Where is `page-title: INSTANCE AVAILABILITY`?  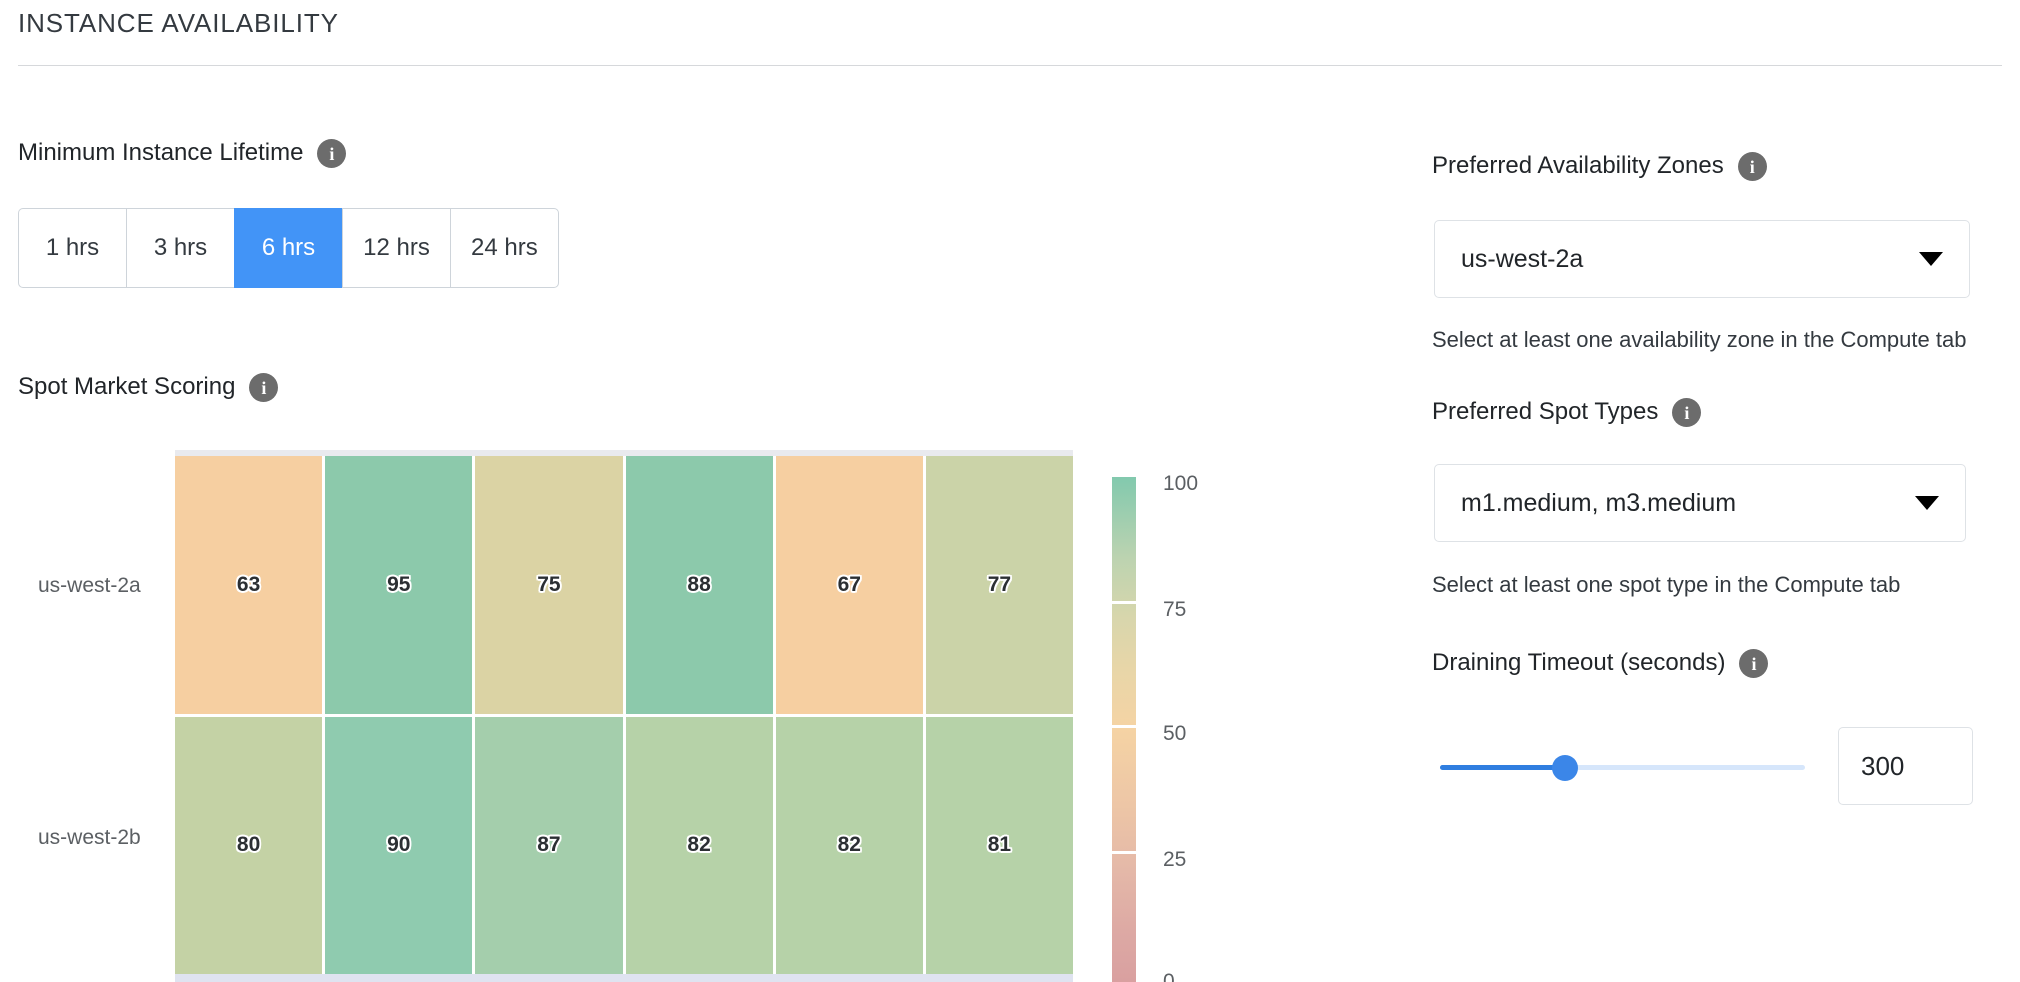
page-title: INSTANCE AVAILABILITY is located at coordinates (178, 23).